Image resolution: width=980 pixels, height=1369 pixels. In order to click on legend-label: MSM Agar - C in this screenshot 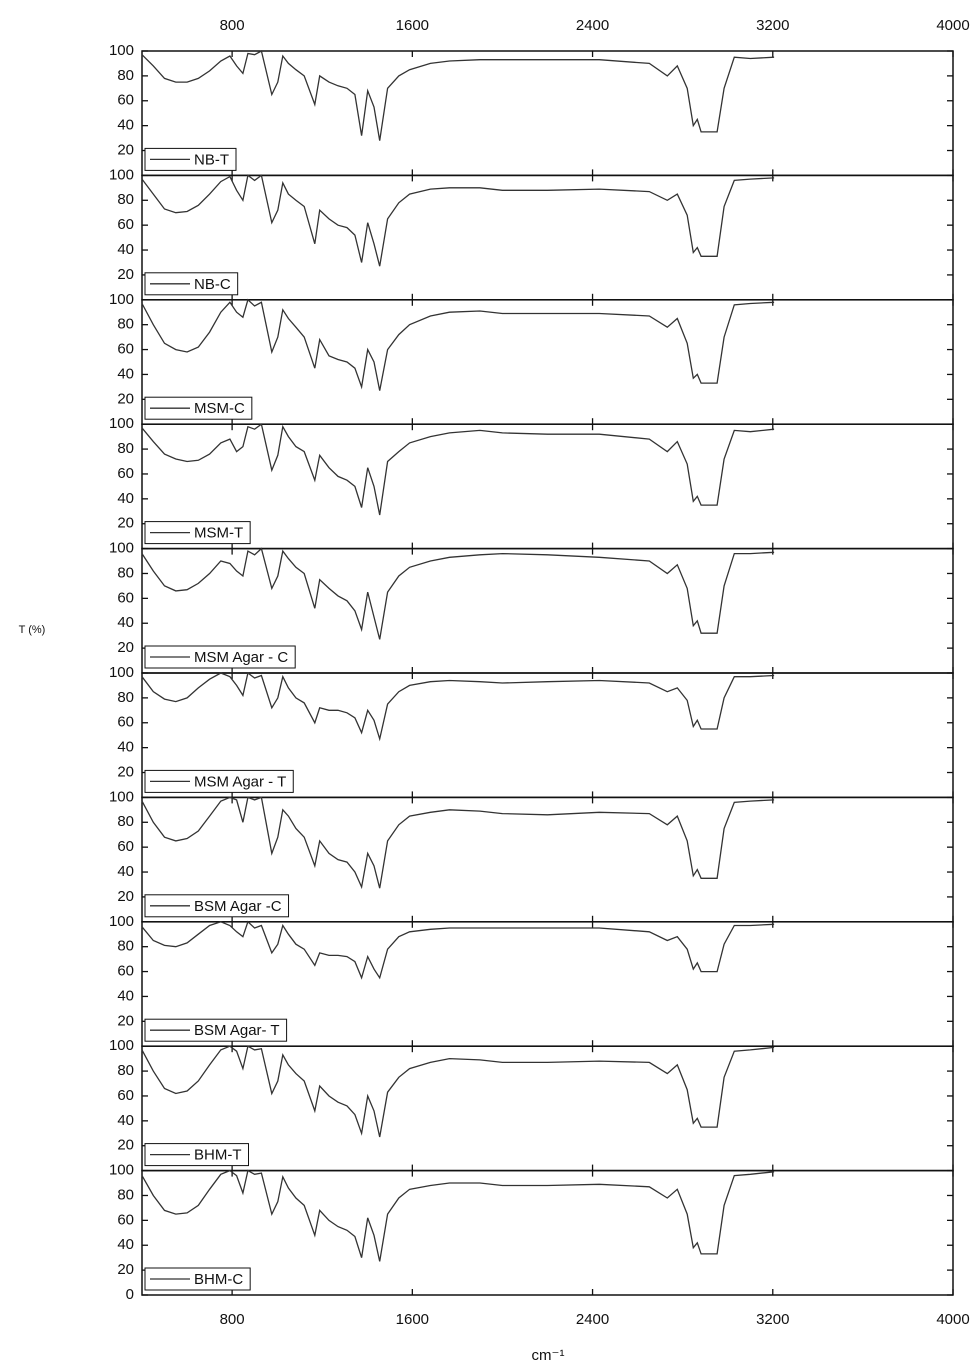, I will do `click(241, 657)`.